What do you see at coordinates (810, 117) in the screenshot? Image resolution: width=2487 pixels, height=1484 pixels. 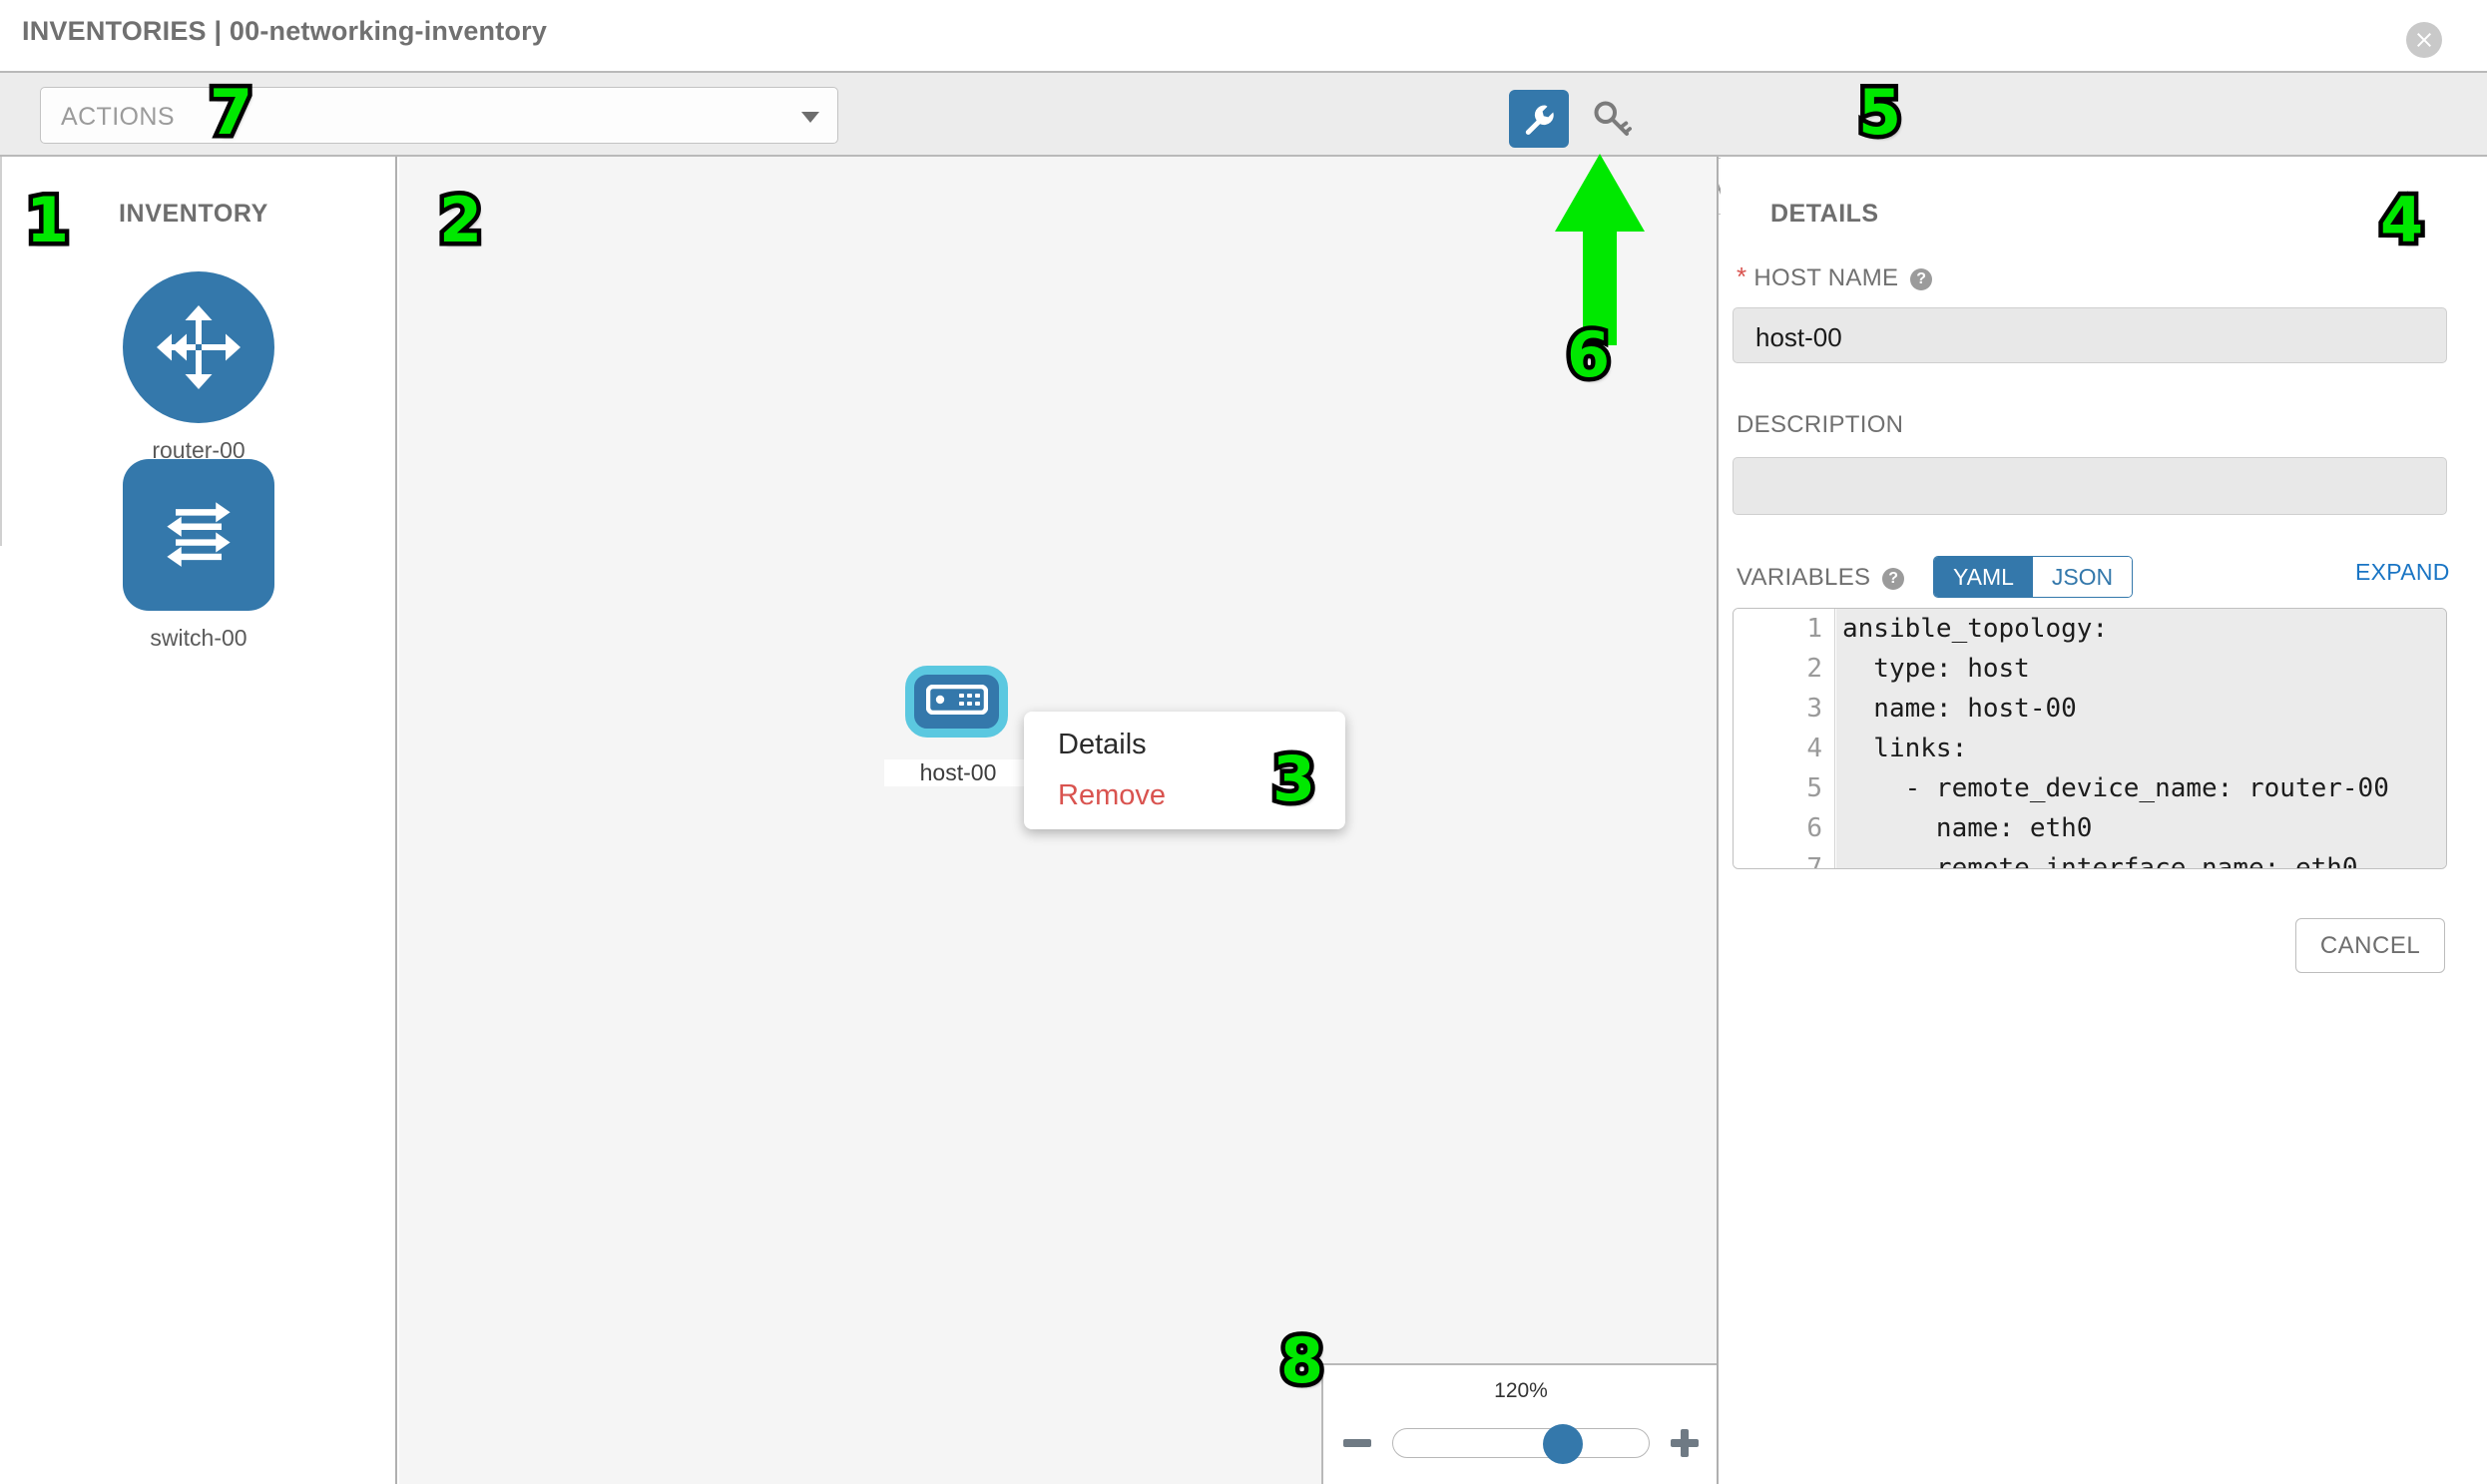 I see `chevron-down-icon` at bounding box center [810, 117].